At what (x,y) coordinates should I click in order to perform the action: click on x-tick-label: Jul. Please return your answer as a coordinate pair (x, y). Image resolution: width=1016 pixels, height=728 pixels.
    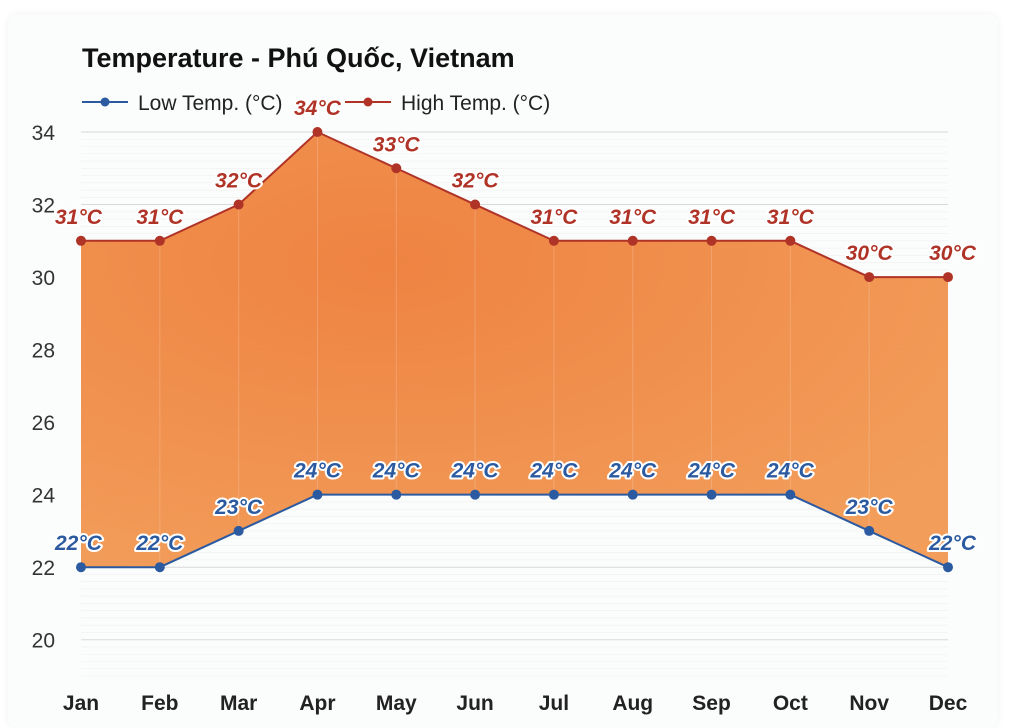
    Looking at the image, I should click on (554, 703).